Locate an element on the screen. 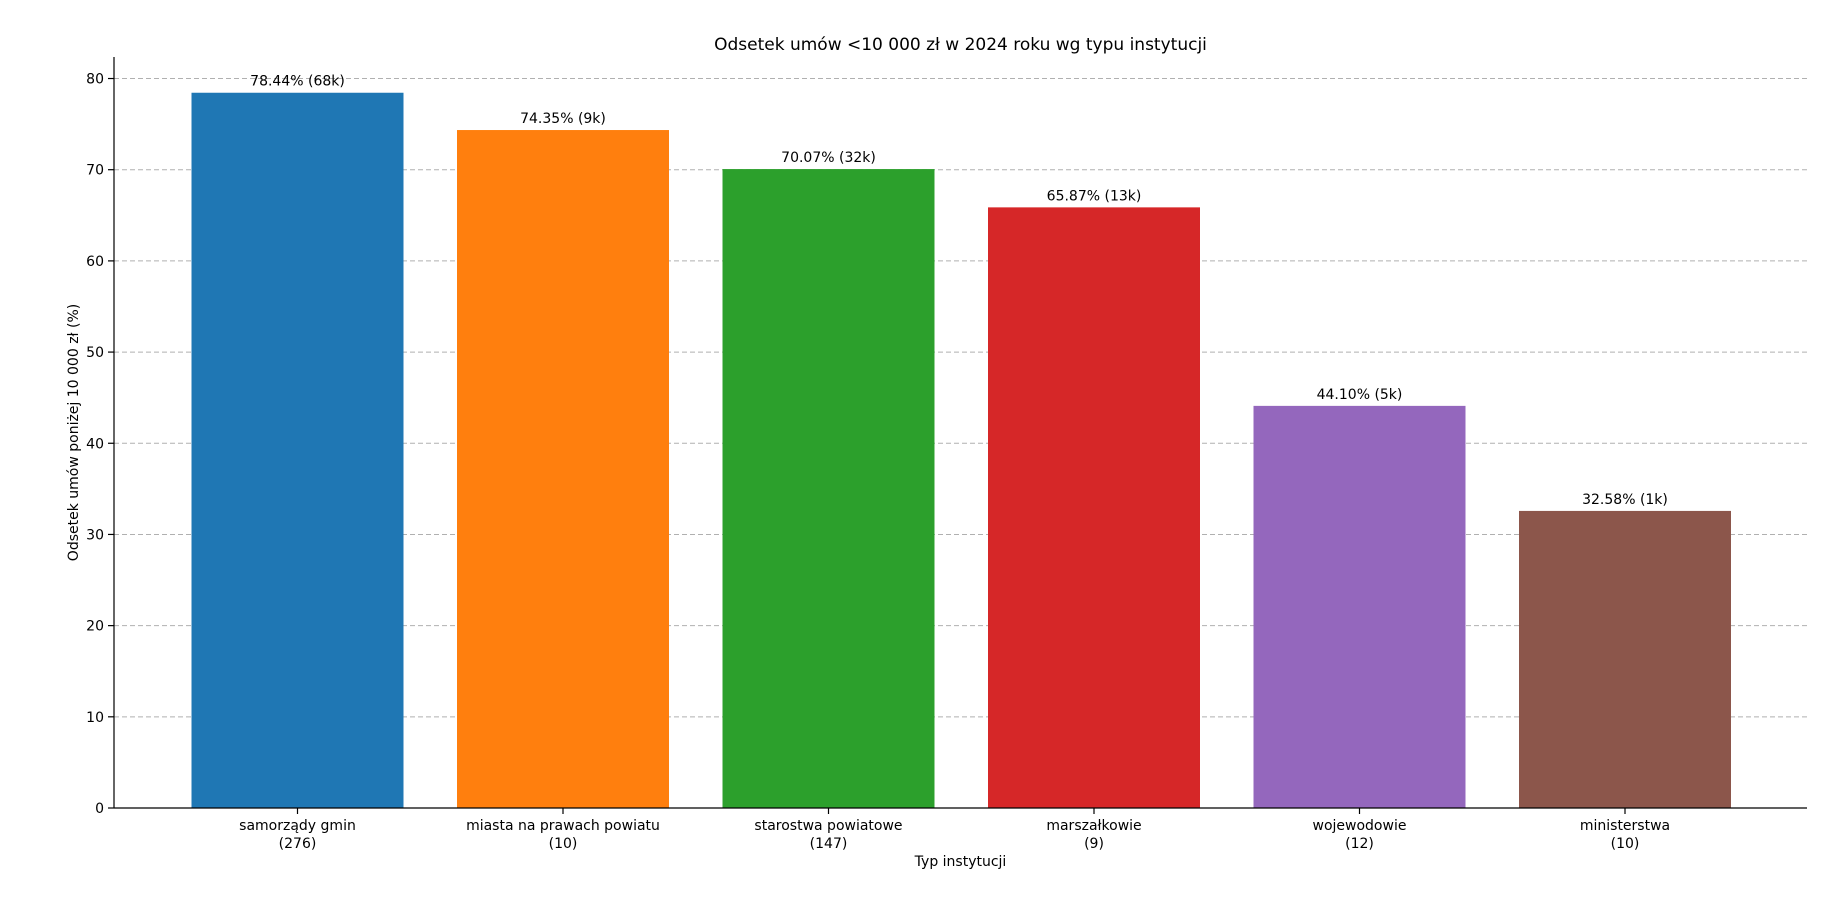  y-tick-label: 70 is located at coordinates (95, 171).